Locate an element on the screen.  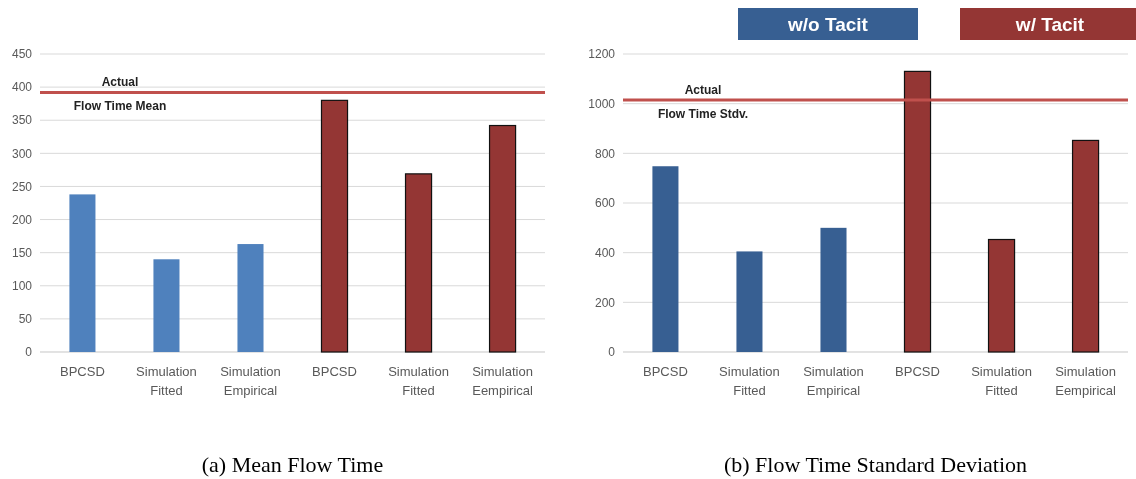
y-tick-label: 100 is located at coordinates (22, 285).